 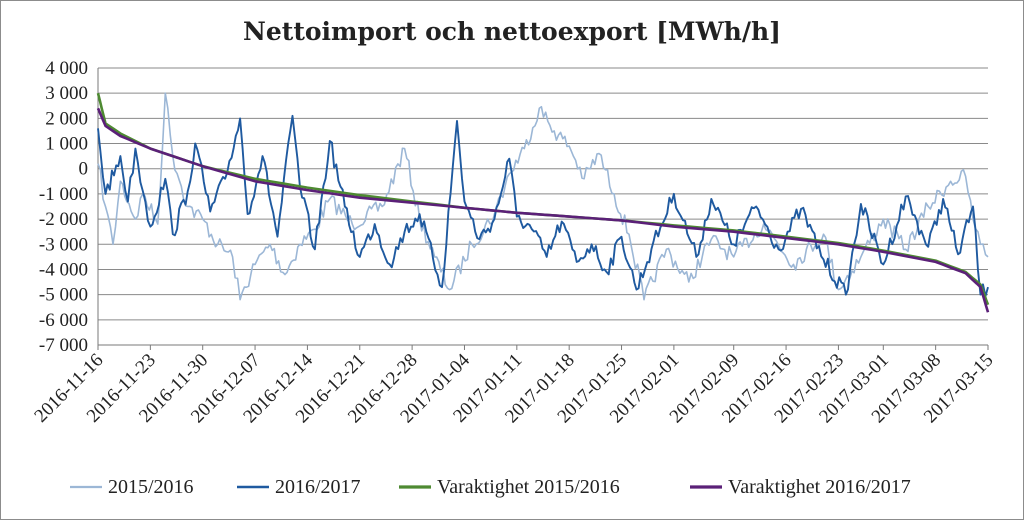 What do you see at coordinates (66, 118) in the screenshot?
I see `y-tick-label: 2 000` at bounding box center [66, 118].